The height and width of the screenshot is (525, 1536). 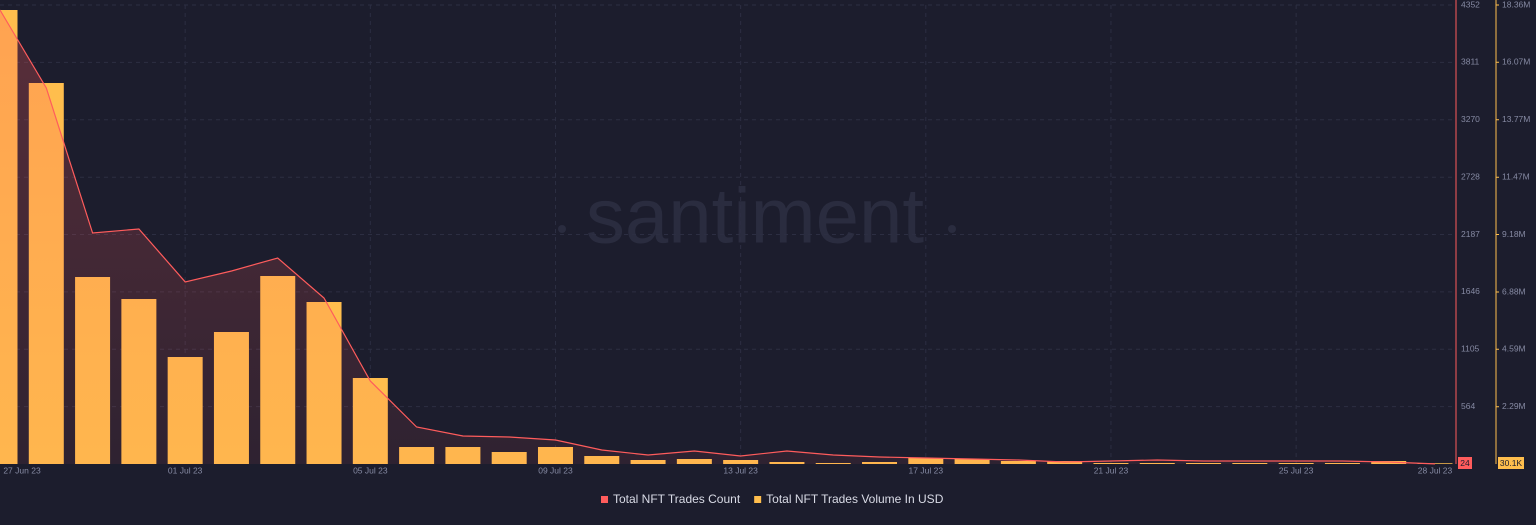 I want to click on last-value-label: 24, so click(x=1465, y=463).